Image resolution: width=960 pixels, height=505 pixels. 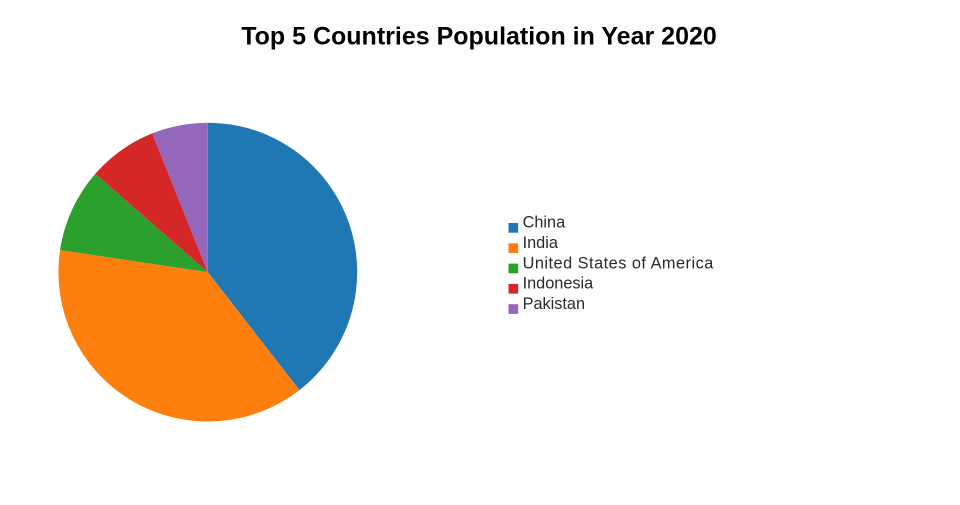 I want to click on svg-text: United States of America, so click(x=619, y=263).